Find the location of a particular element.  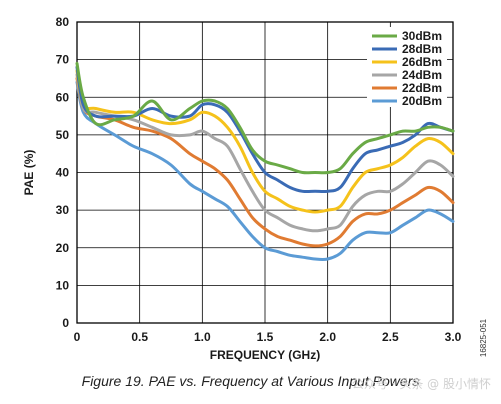

y-tick-label: 80 is located at coordinates (63, 22).